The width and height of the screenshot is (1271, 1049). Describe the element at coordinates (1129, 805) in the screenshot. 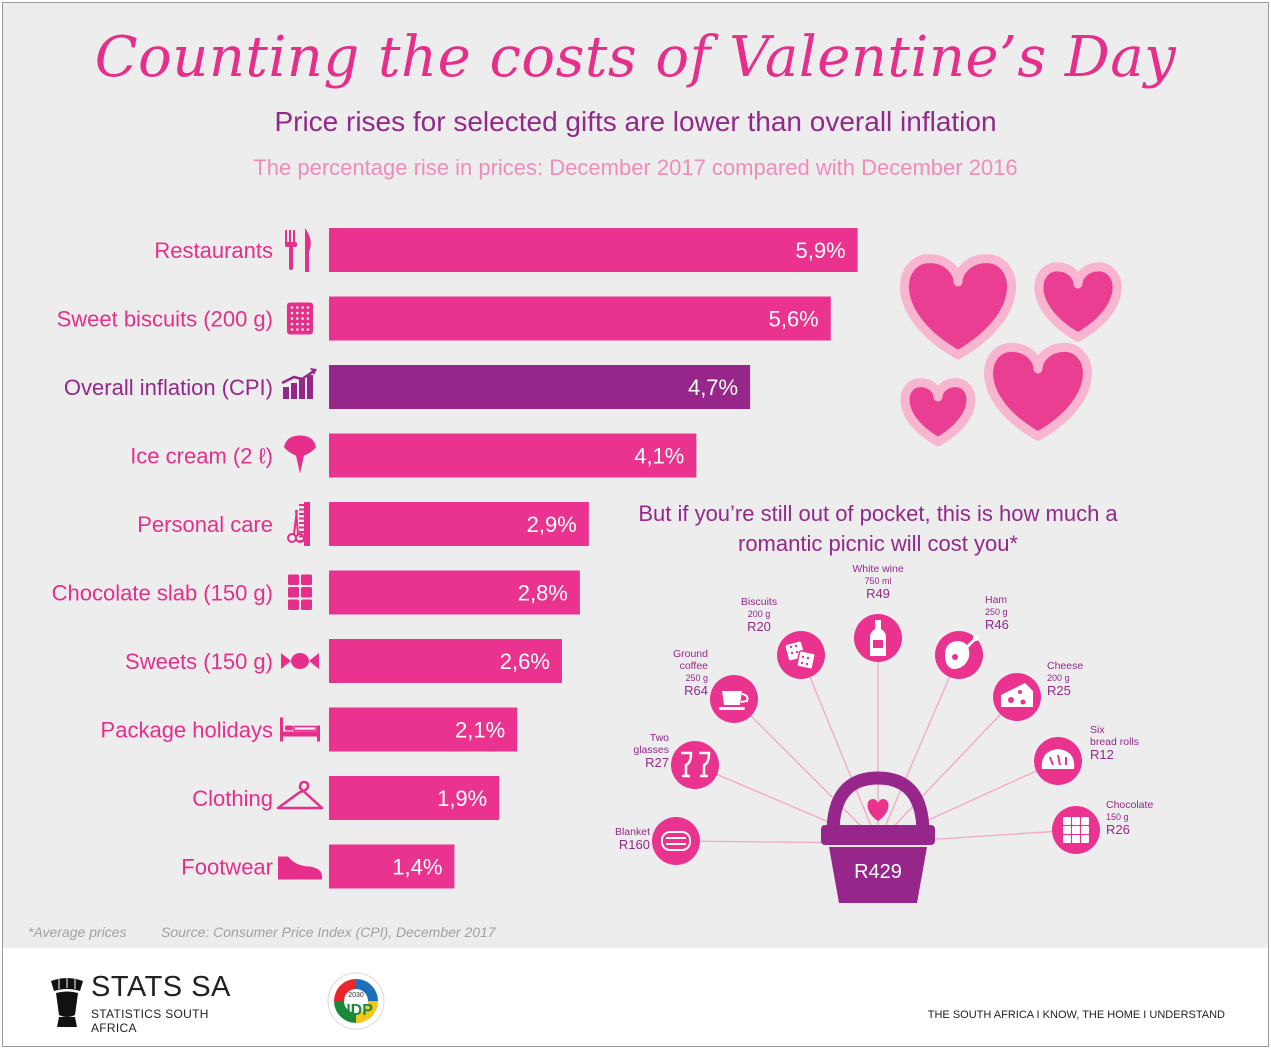

I see `picnic-item-label: Chocolate` at that location.